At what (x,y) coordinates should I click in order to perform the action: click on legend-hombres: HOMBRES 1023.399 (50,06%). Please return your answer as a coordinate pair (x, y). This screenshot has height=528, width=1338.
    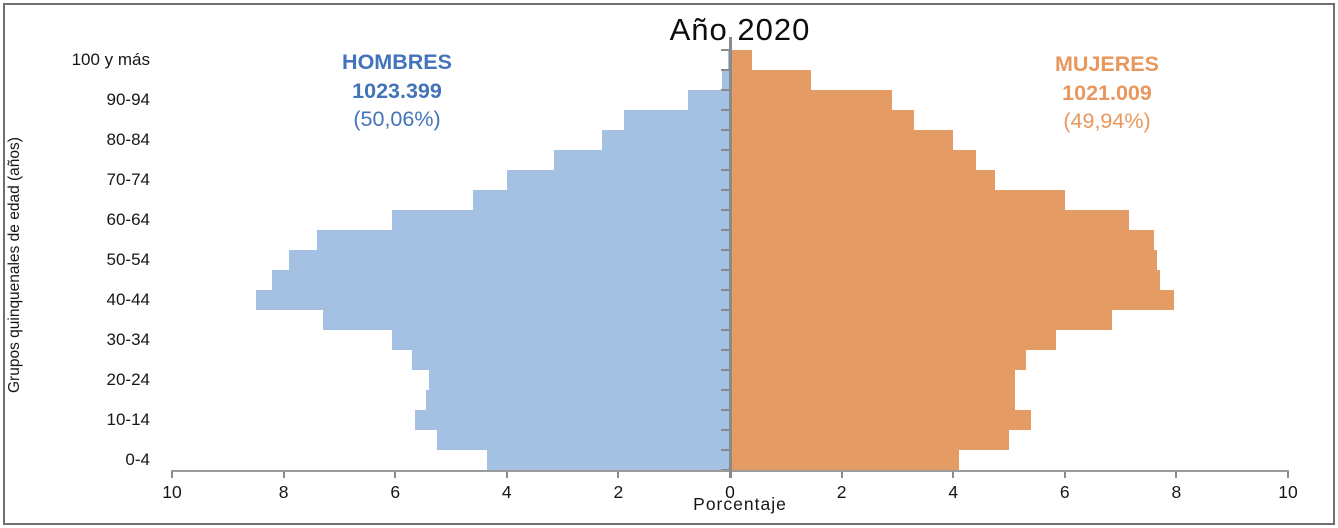
    Looking at the image, I should click on (397, 91).